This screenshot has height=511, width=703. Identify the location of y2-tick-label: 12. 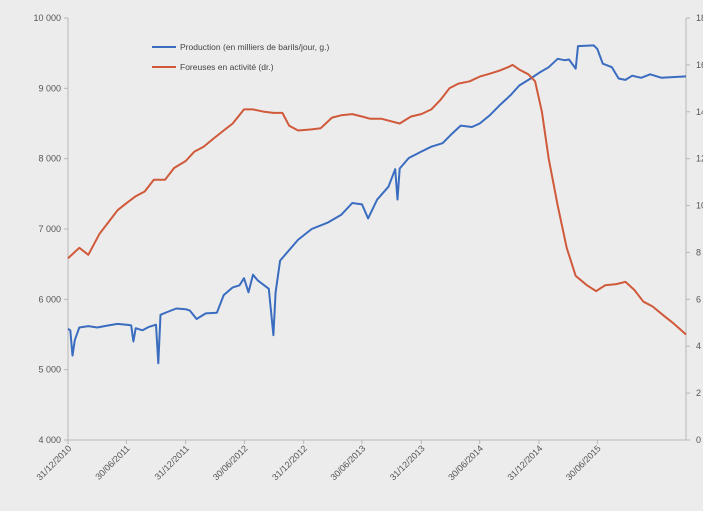
(699, 159).